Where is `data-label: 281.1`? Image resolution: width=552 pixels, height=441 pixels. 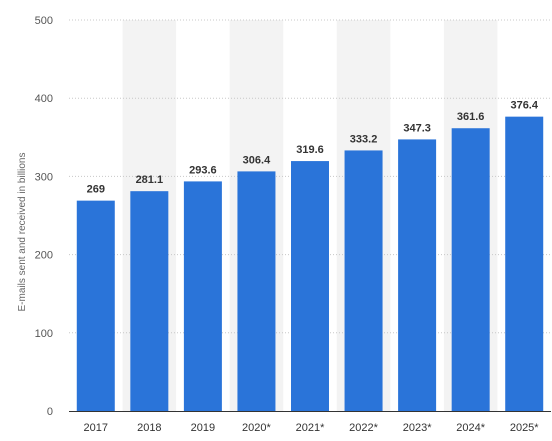
data-label: 281.1 is located at coordinates (150, 180).